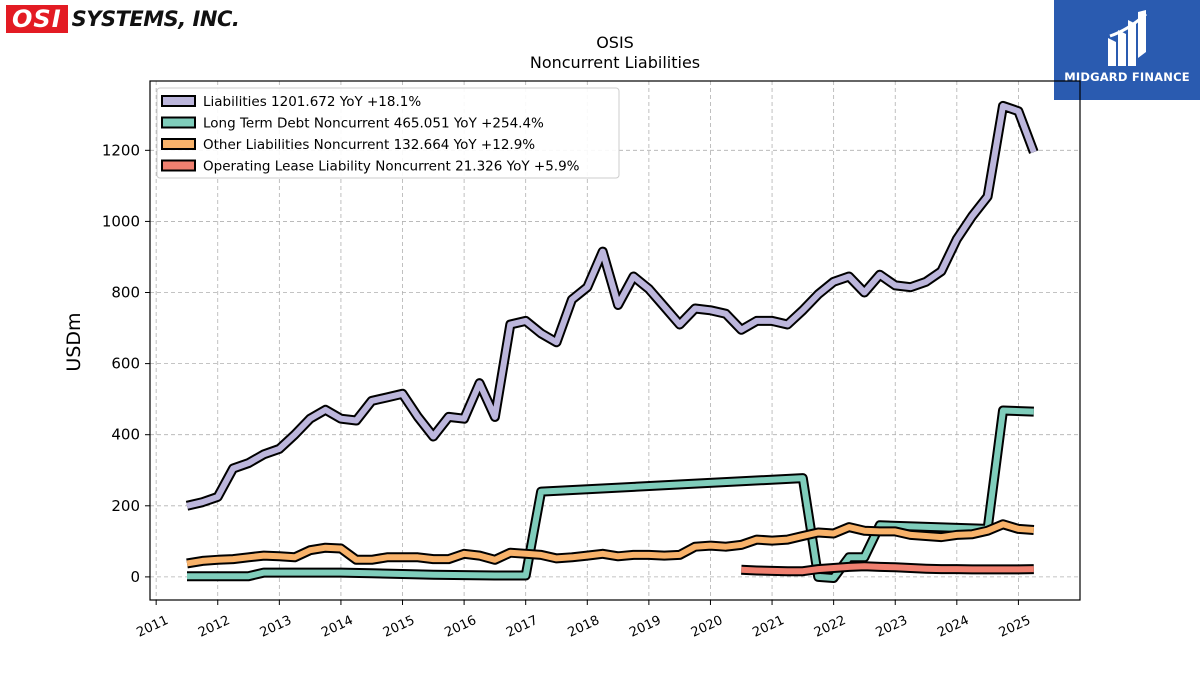 The height and width of the screenshot is (675, 1200). I want to click on legend-label: Liabilities 1201.672 YoY +18.1%, so click(312, 102).